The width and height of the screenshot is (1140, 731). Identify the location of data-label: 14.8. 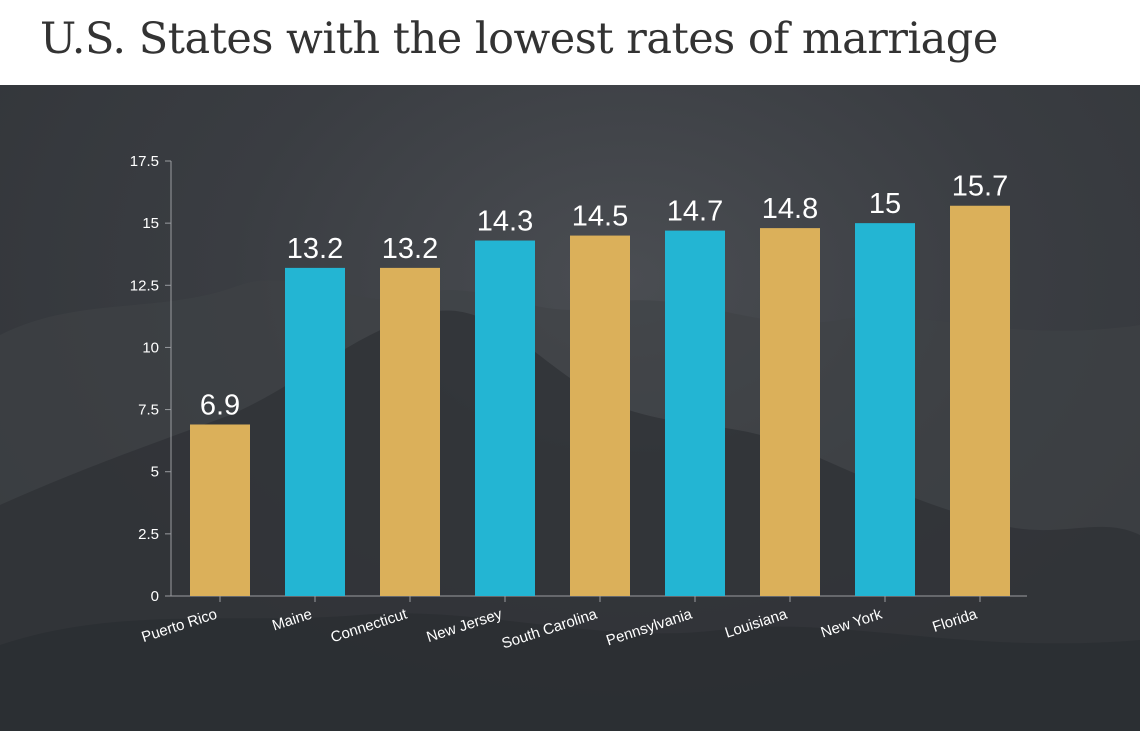
(790, 209).